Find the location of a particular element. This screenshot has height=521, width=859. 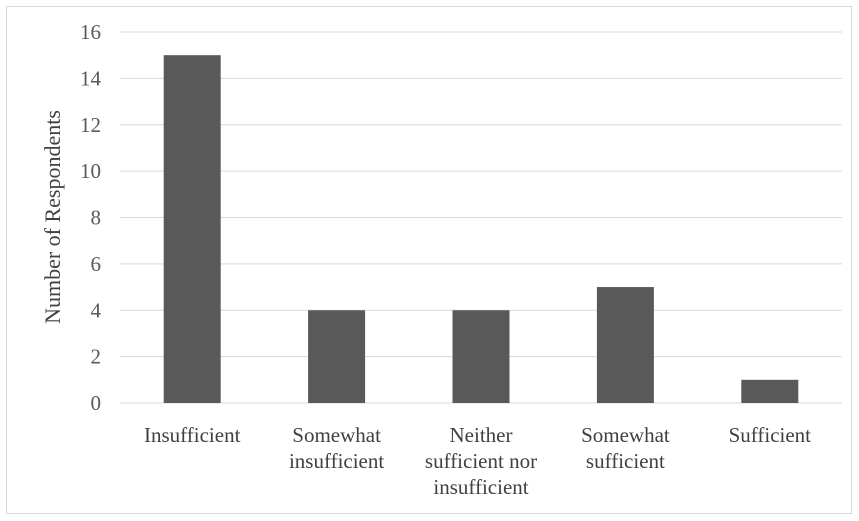

x-category-label-line: Sufficient is located at coordinates (770, 435).